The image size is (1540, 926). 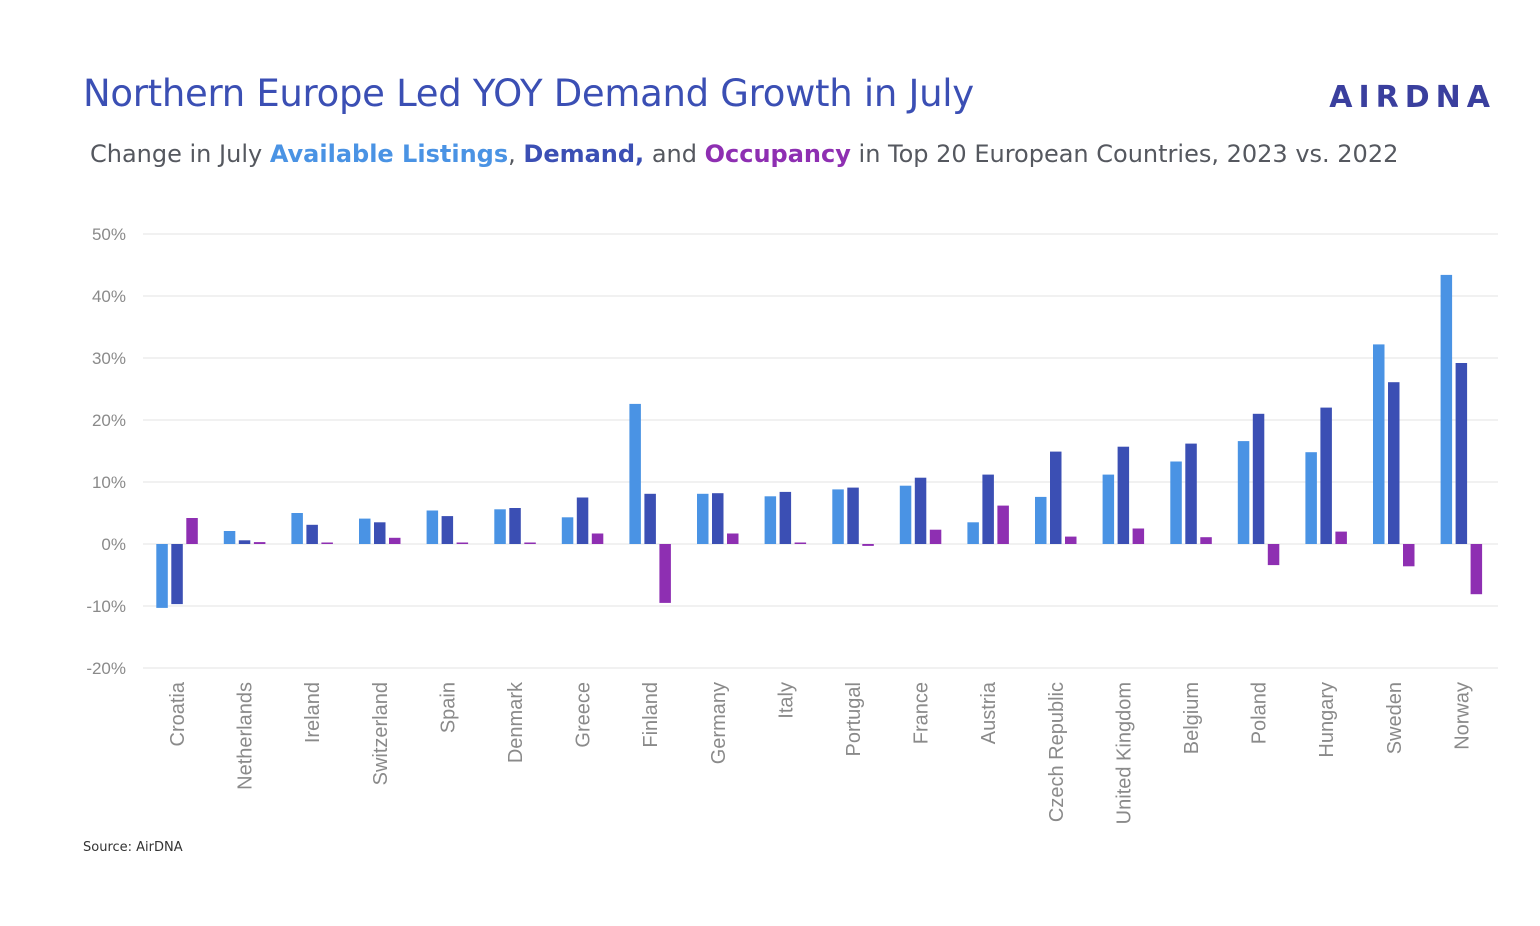 What do you see at coordinates (1327, 720) in the screenshot?
I see `x-tick-label: Hungary` at bounding box center [1327, 720].